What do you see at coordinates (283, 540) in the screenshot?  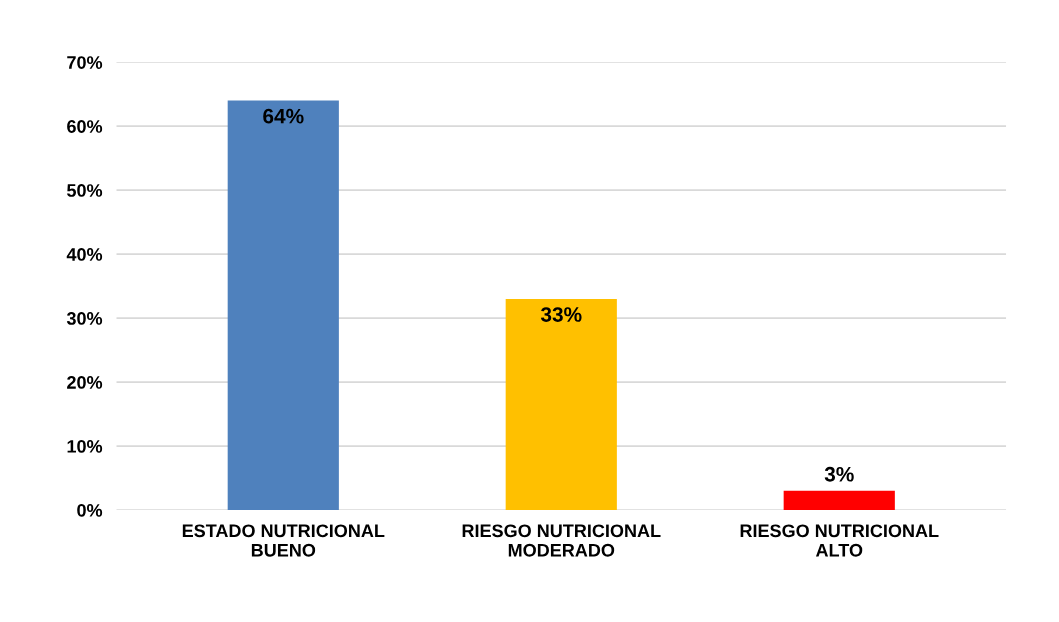 I see `x-tick-label: ESTADO NUTRICIONAL BUENO` at bounding box center [283, 540].